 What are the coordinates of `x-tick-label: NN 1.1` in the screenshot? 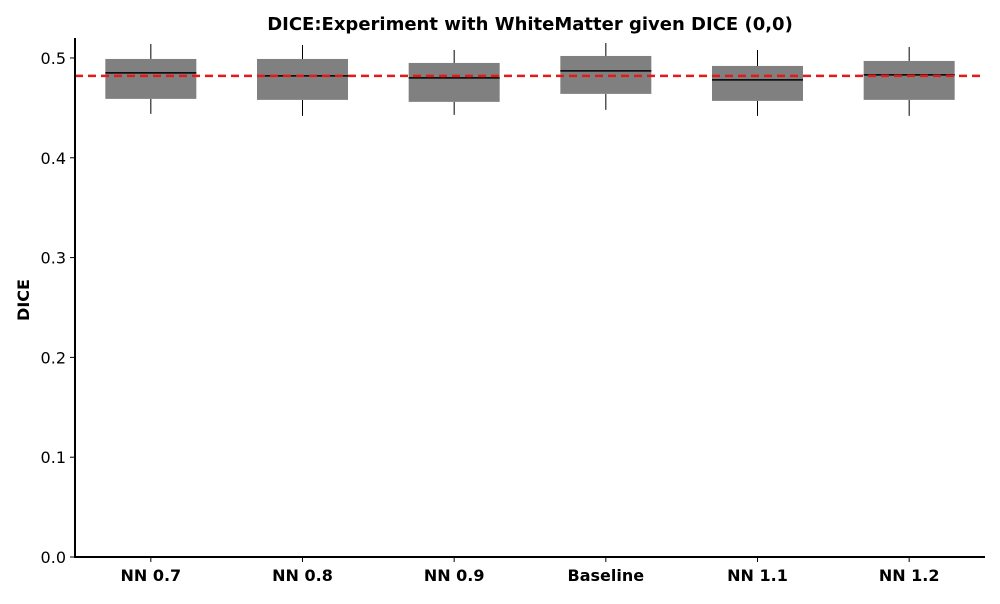 It's located at (757, 575).